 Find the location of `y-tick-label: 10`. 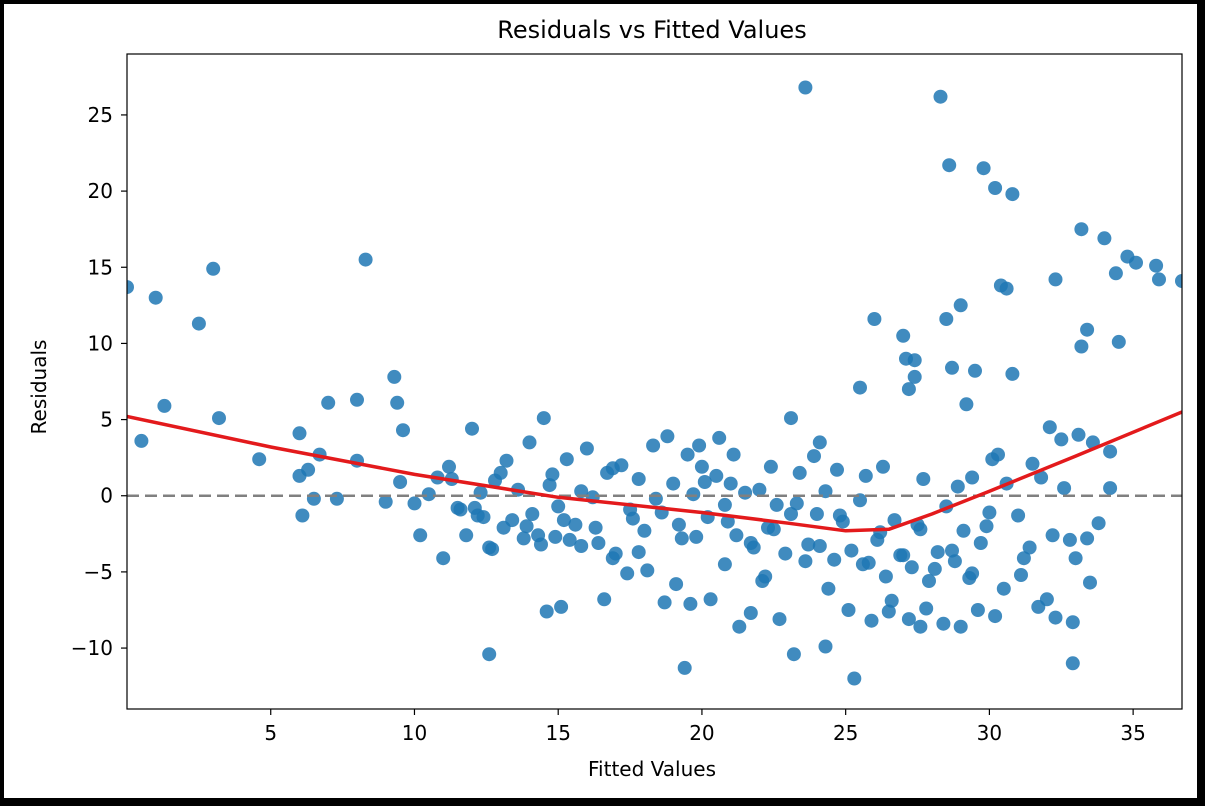

y-tick-label: 10 is located at coordinates (100, 343).